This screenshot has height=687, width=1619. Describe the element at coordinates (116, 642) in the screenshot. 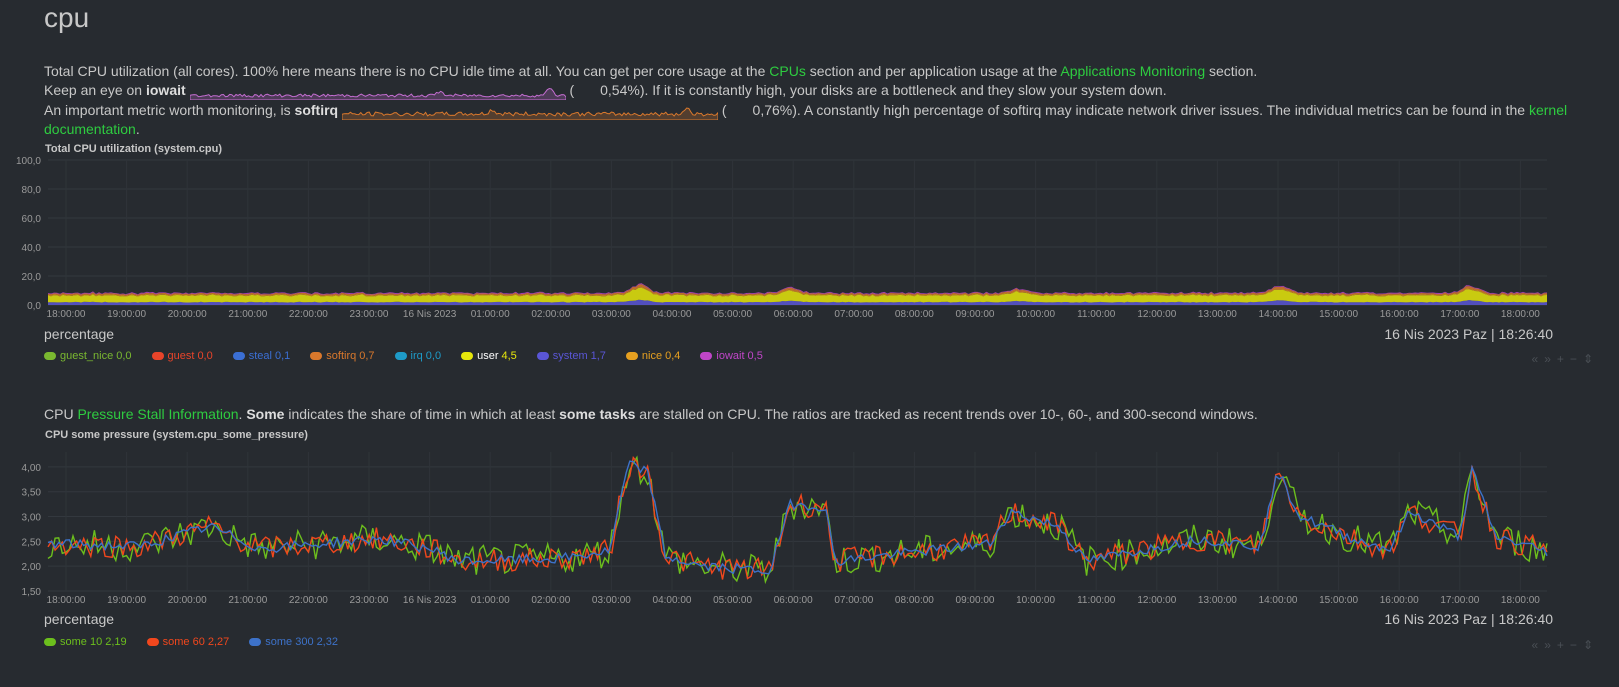

I see `legend-value: 2,19` at that location.